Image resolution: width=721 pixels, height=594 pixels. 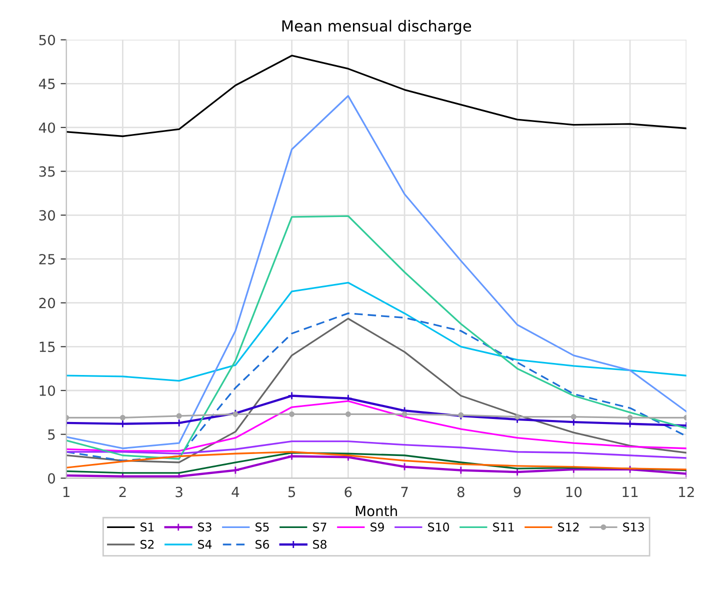 I want to click on y-tick-label: 25, so click(x=47, y=259).